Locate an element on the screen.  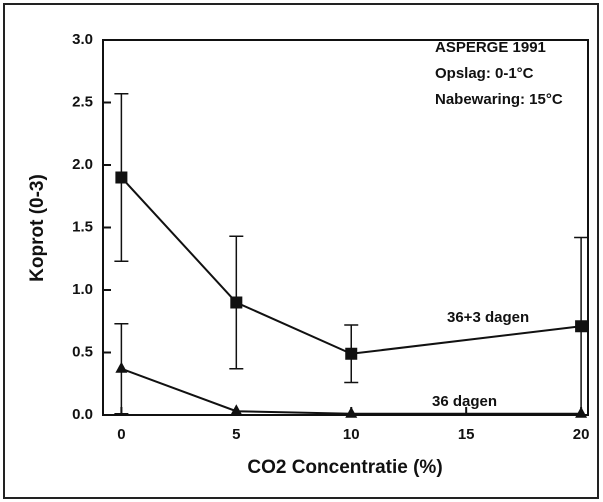
x-tick-label: 20 is located at coordinates (581, 434).